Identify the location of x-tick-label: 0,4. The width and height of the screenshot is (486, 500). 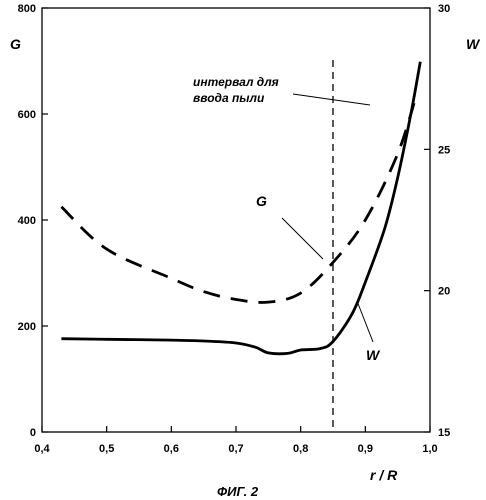
(42, 449).